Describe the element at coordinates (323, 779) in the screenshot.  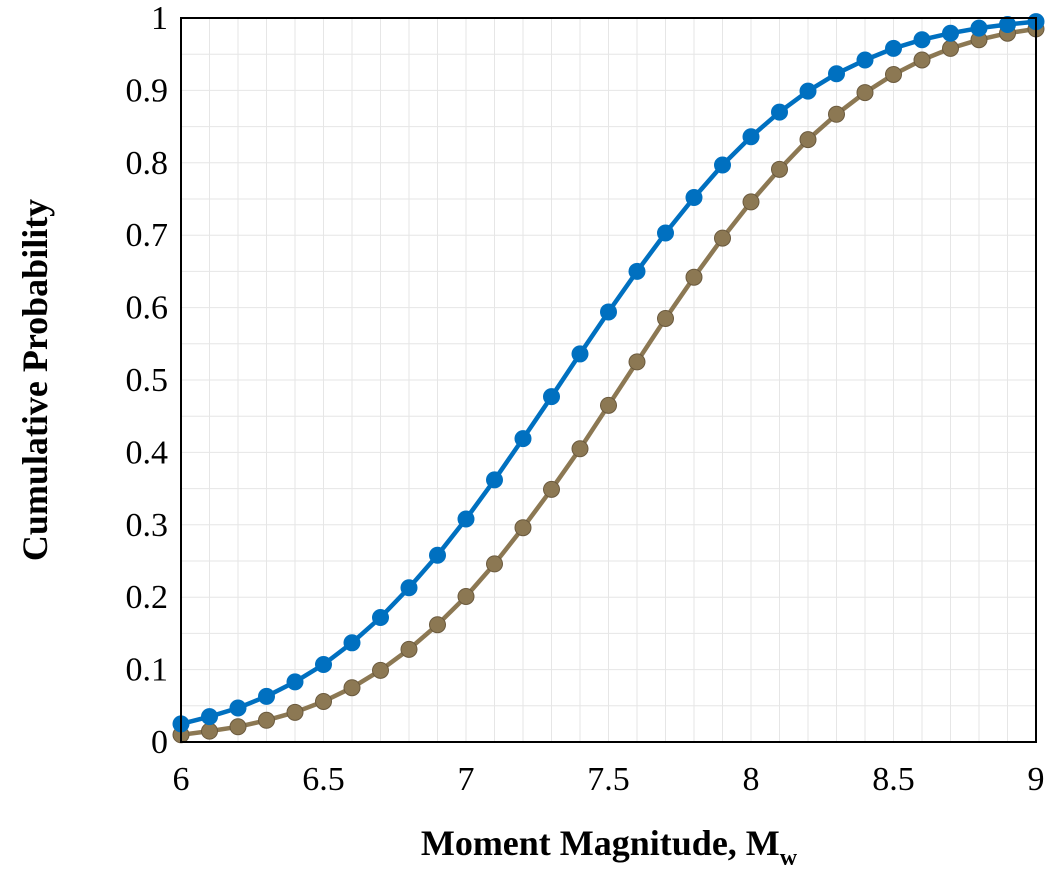
I see `x-tick-label: 6.5` at that location.